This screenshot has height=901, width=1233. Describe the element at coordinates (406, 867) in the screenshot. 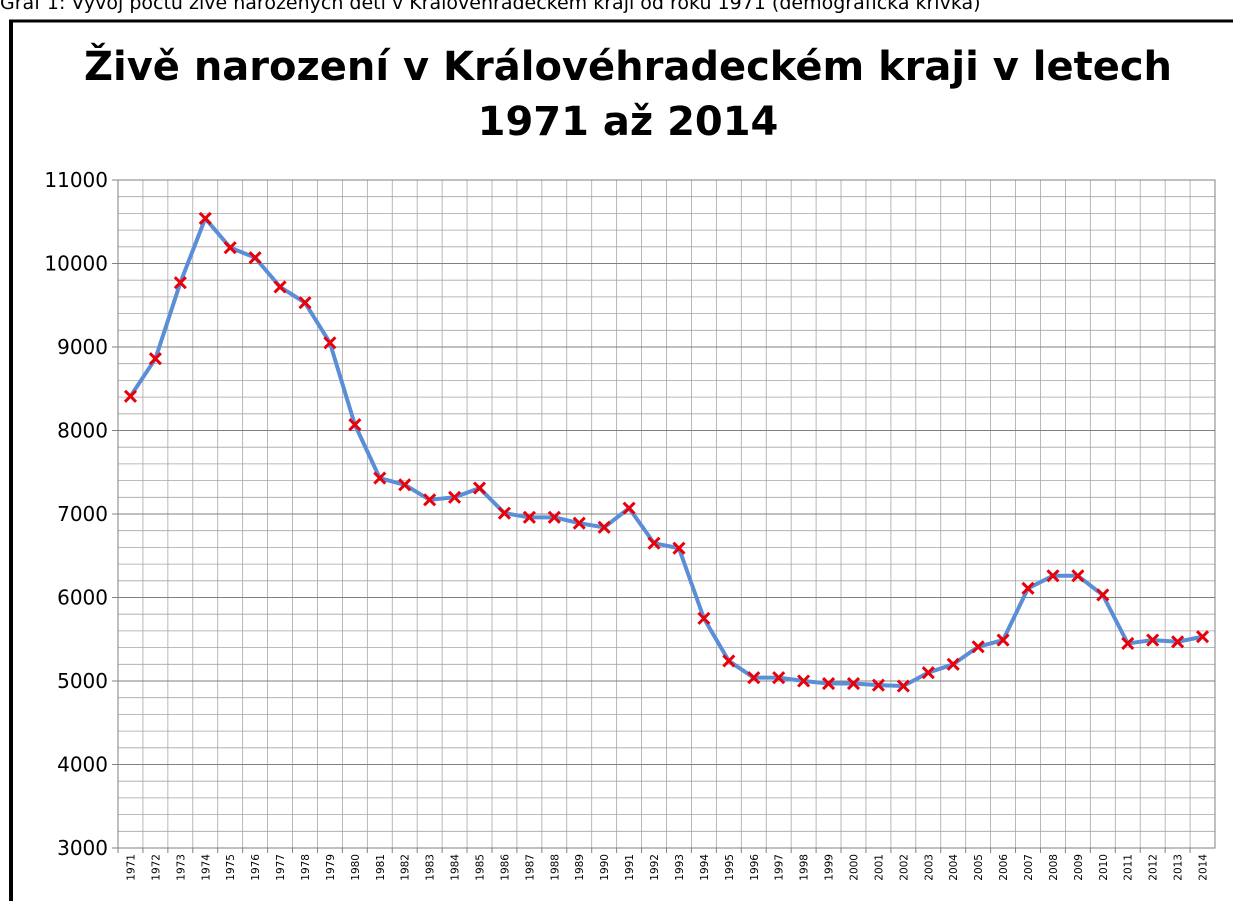

I see `x-tick-label: 1982` at that location.